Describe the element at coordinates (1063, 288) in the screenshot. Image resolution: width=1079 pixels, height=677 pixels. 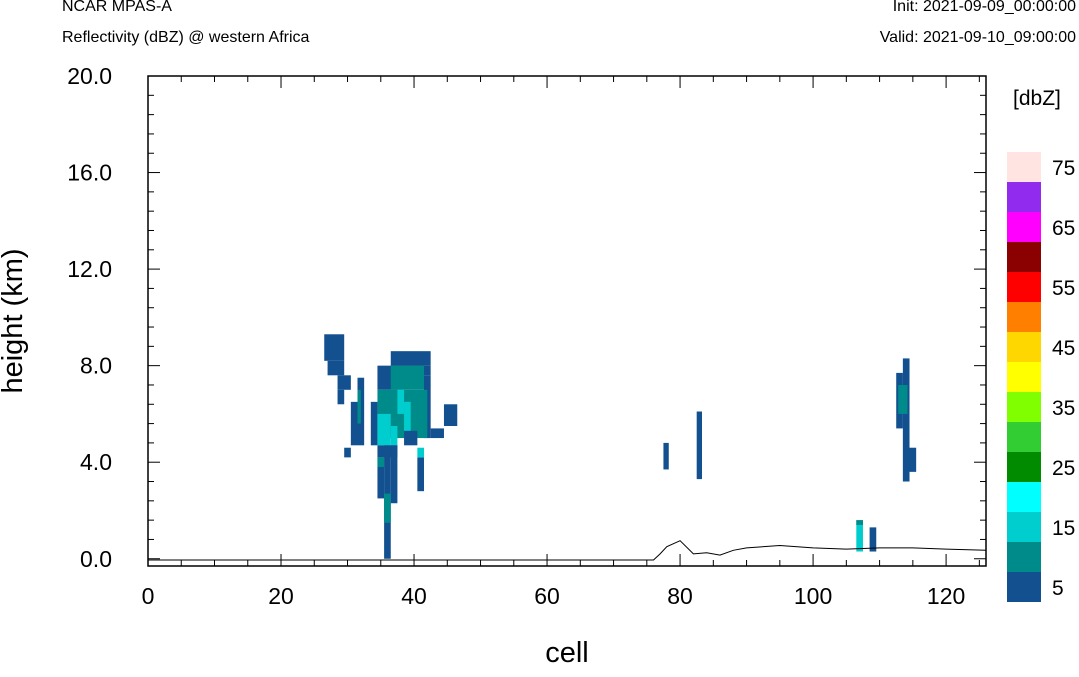
I see `colorbar-tick-label: 55` at that location.